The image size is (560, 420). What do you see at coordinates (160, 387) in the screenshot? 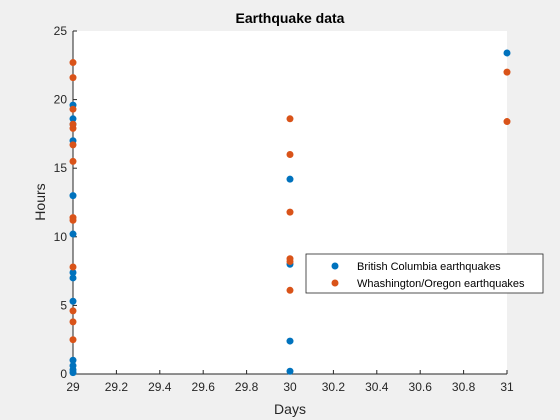
I see `x-tick-label: 29.4` at bounding box center [160, 387].